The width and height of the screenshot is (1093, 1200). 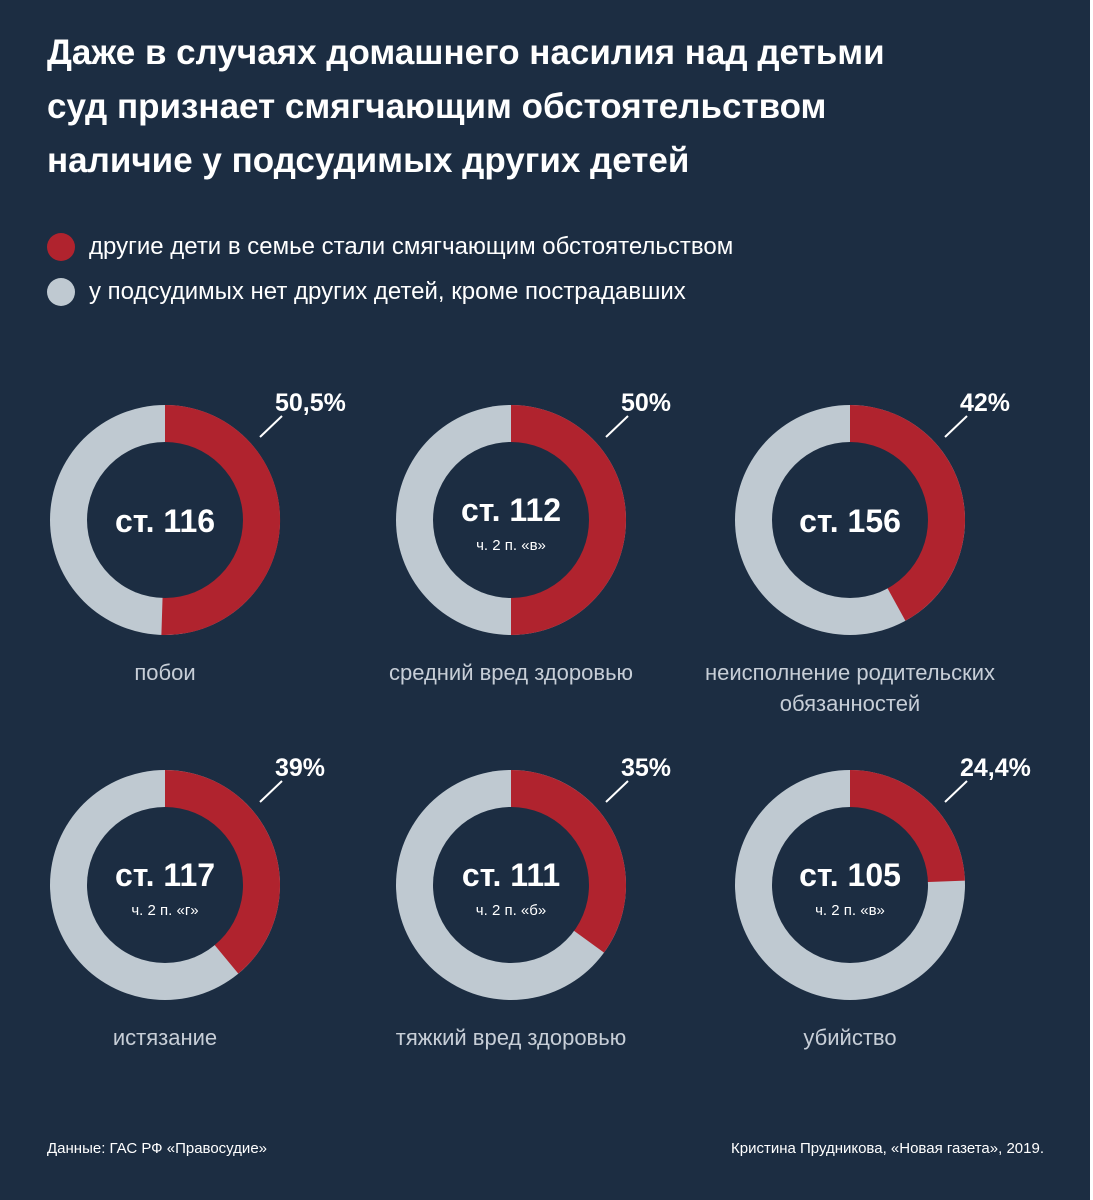 I want to click on percent-label: 24,4%, so click(x=995, y=768).